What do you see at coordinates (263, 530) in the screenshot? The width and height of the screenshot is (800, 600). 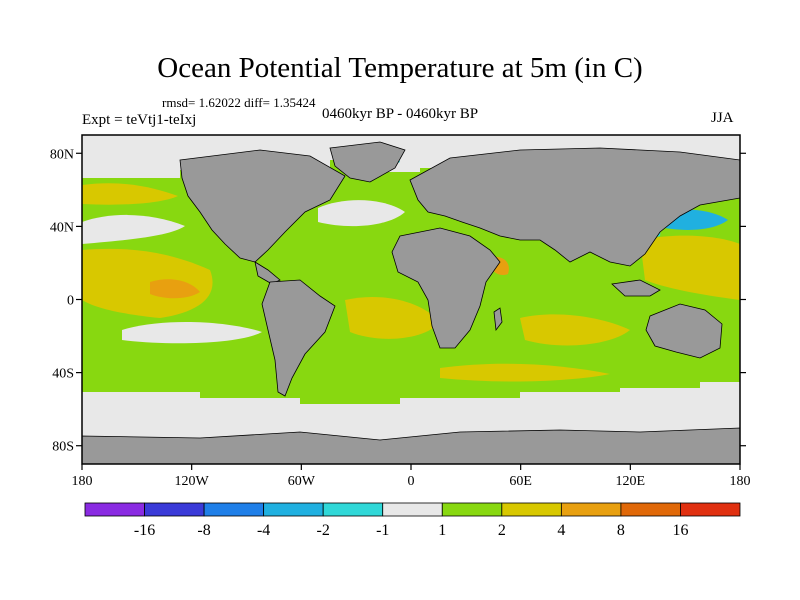 I see `colorbar-label: -4` at bounding box center [263, 530].